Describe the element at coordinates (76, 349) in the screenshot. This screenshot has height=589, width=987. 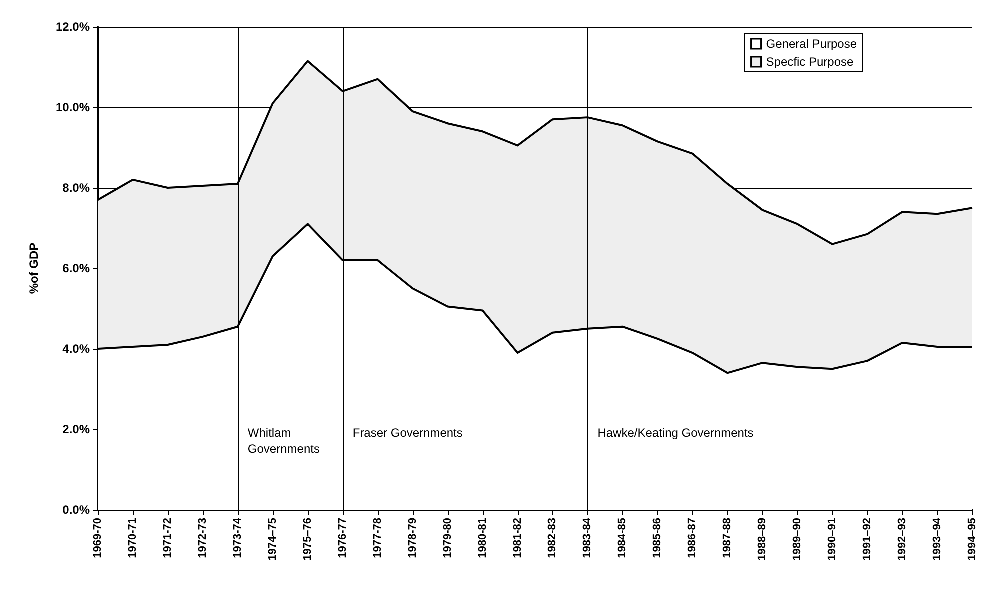
I see `y-tick-label: 4.0%` at that location.